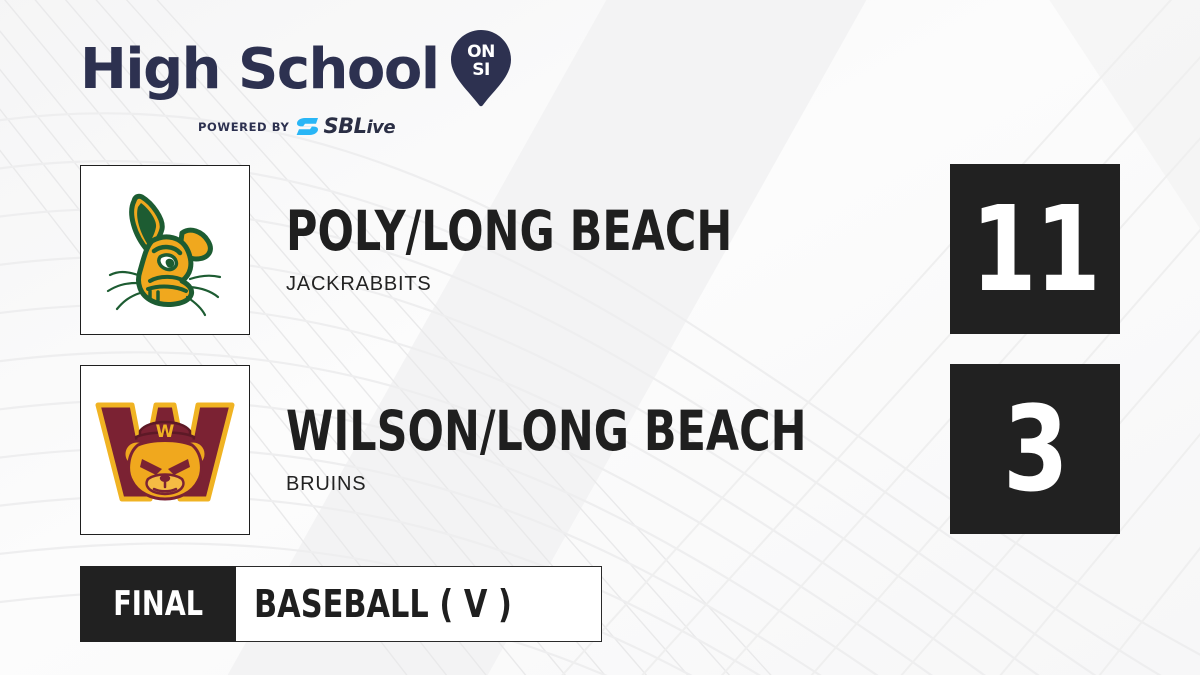 This screenshot has height=675, width=1200. I want to click on team-score-box: 3, so click(1035, 449).